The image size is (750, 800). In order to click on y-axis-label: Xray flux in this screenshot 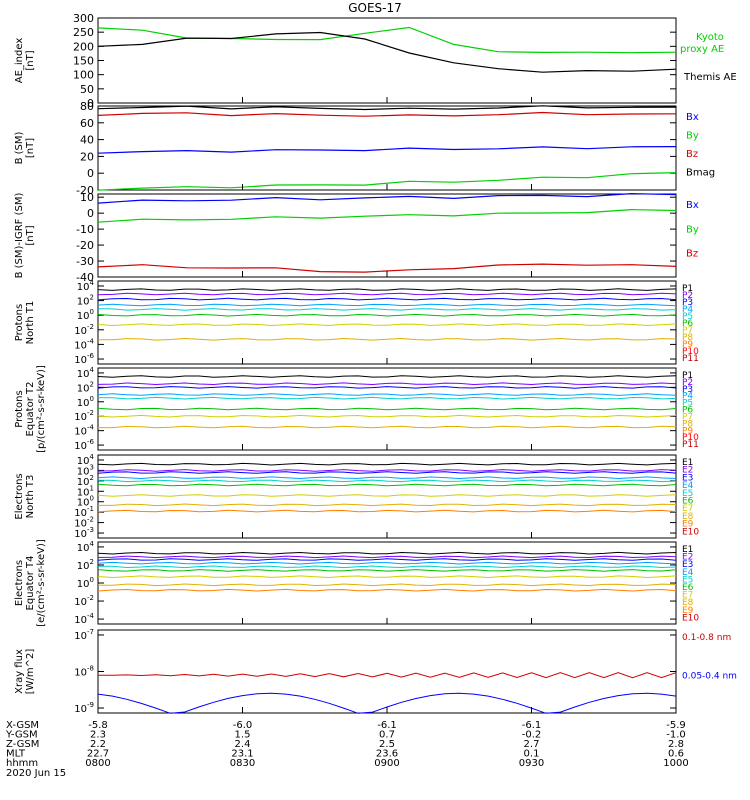, I will do `click(19, 671)`.